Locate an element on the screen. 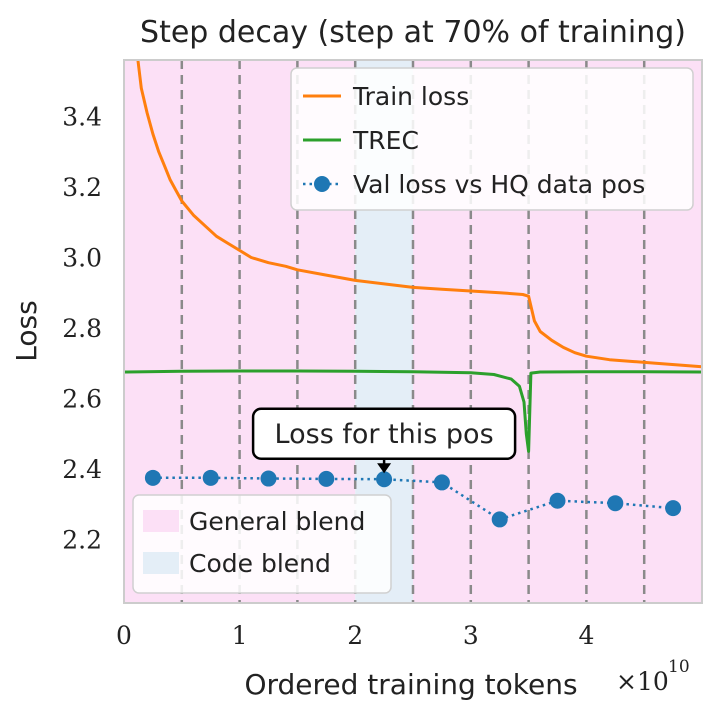 This screenshot has width=718, height=707. legend-series-label-0: Train loss is located at coordinates (410, 96).